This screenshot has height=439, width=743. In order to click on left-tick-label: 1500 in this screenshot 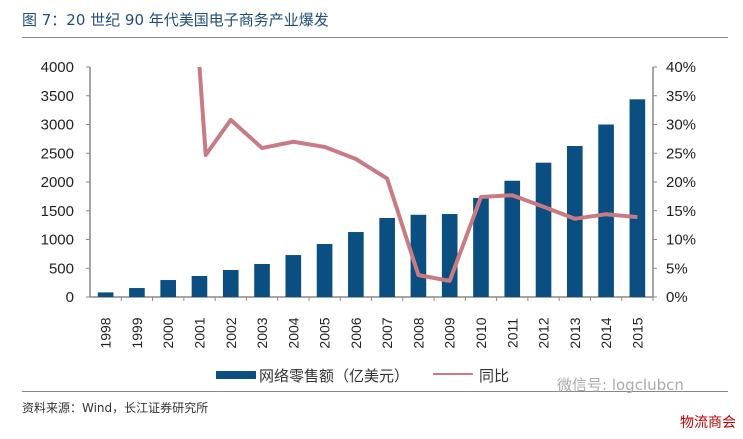, I will do `click(57, 211)`.